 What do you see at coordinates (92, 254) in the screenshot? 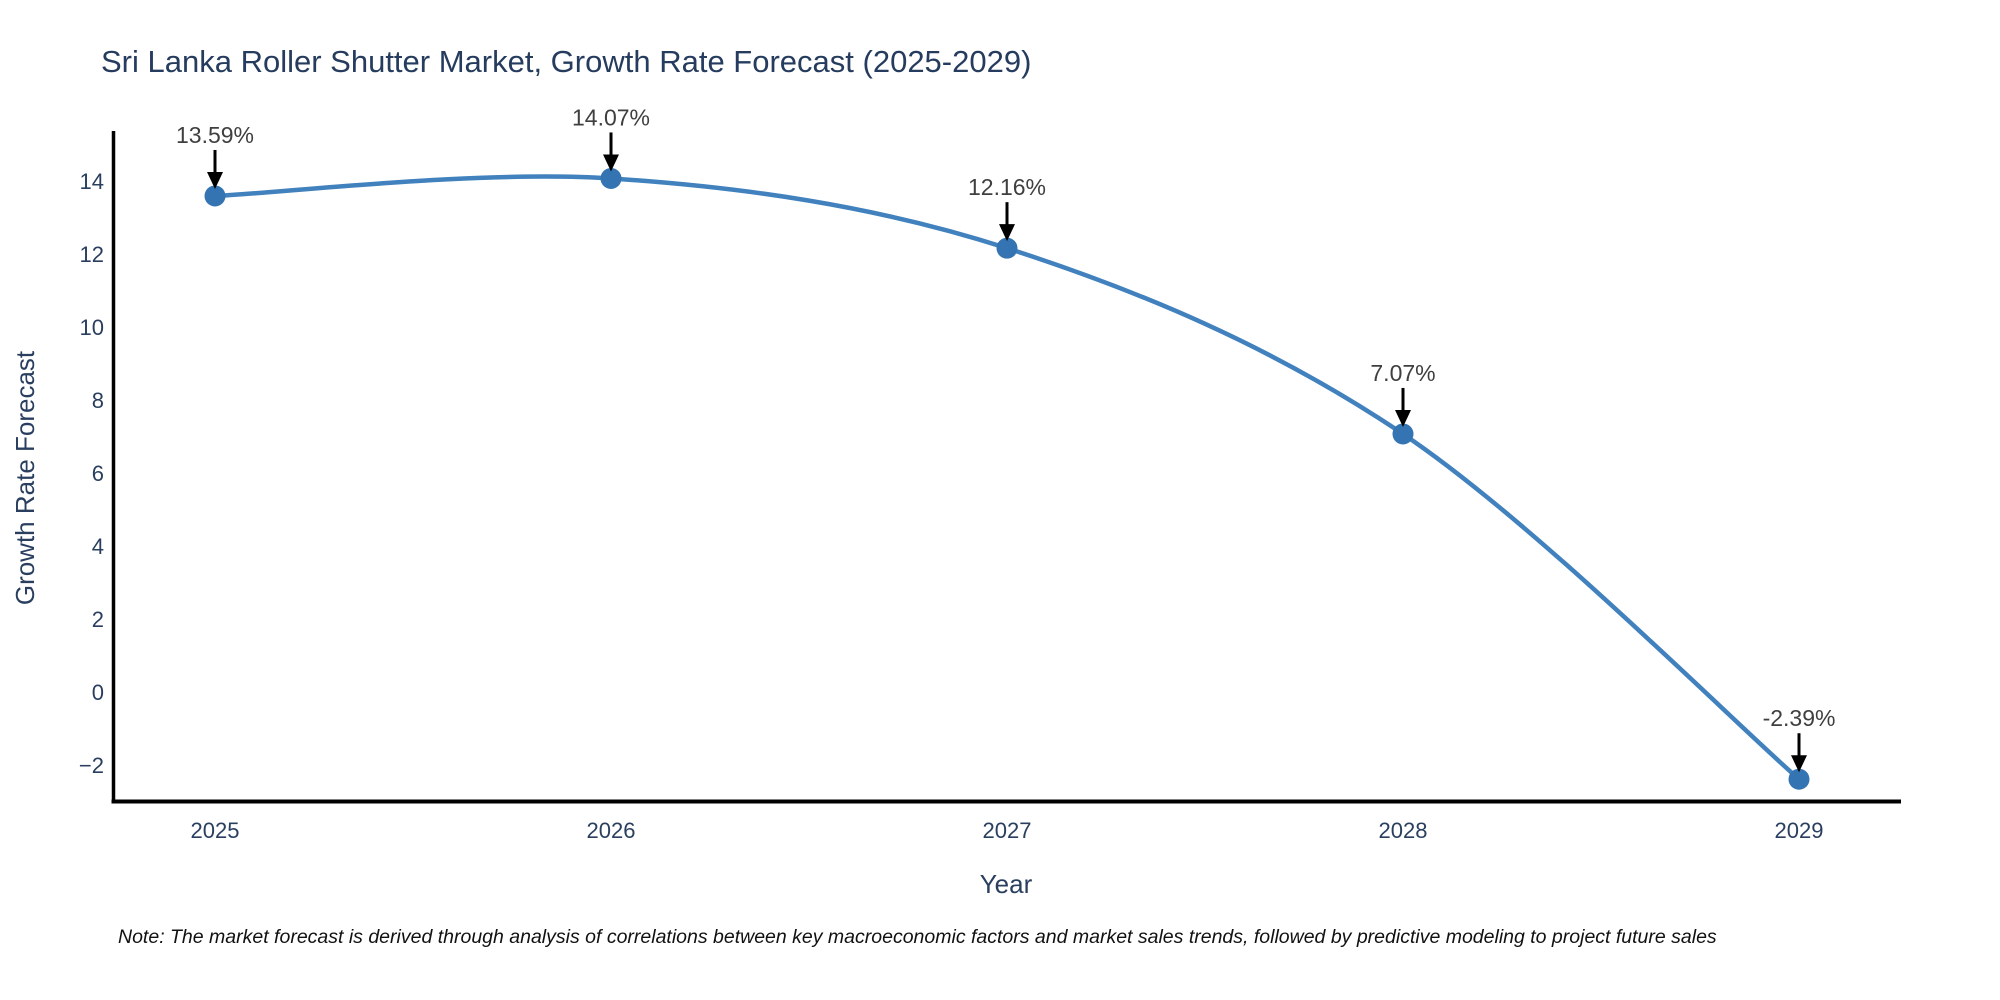
I see `y-tick-label: 12` at bounding box center [92, 254].